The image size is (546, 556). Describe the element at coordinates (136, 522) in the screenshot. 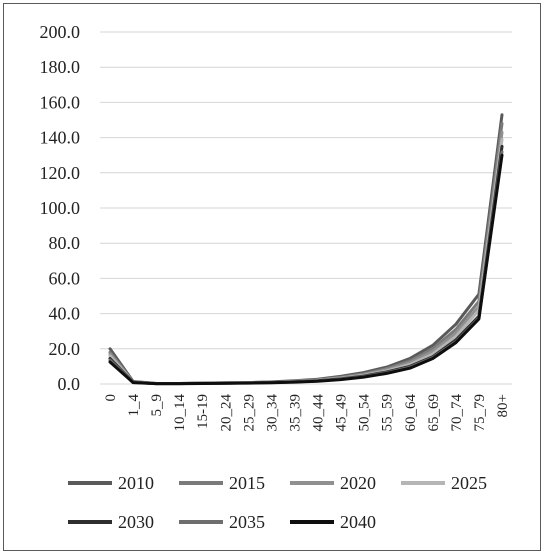

I see `legend-label-2030: 2030` at that location.